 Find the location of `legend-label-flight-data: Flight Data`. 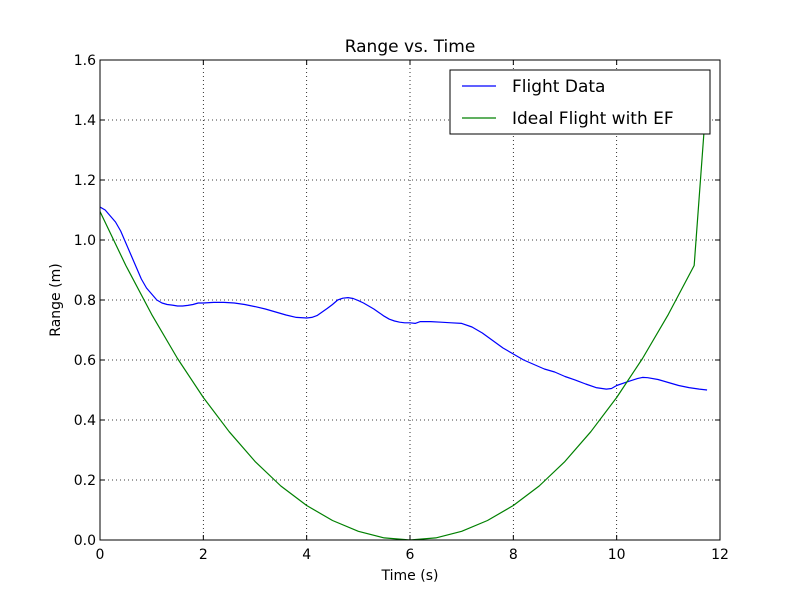

legend-label-flight-data: Flight Data is located at coordinates (558, 87).